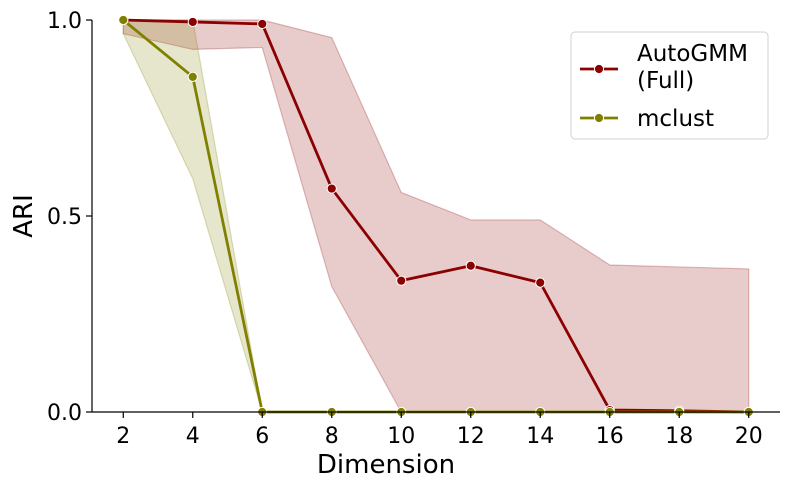 The height and width of the screenshot is (490, 790). What do you see at coordinates (675, 119) in the screenshot?
I see `mclust-legend-label: mclust` at bounding box center [675, 119].